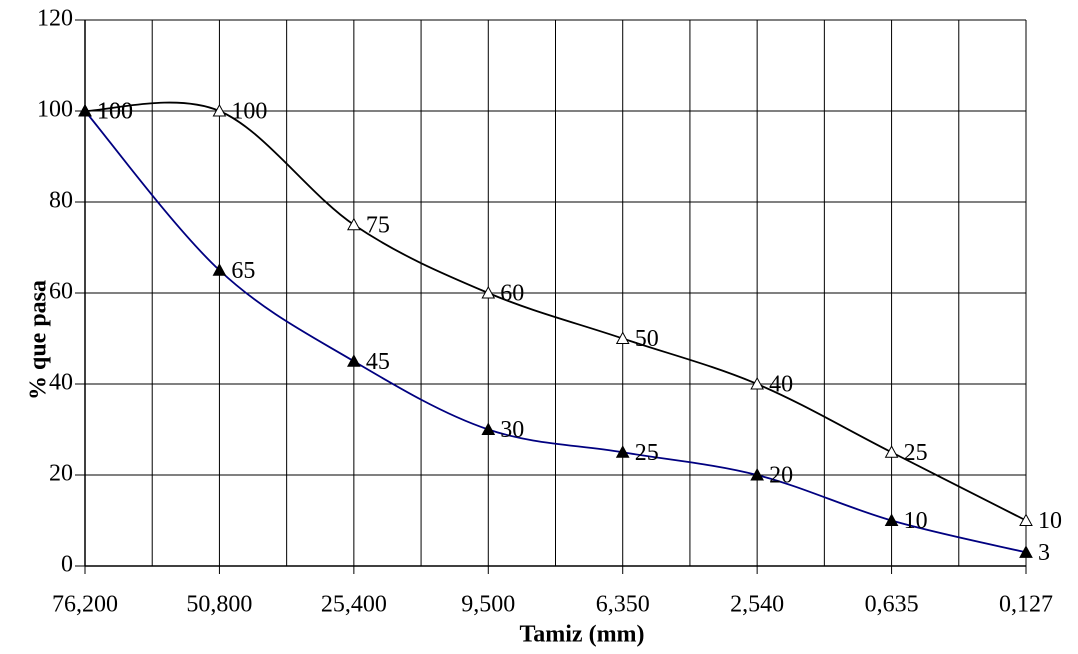 The image size is (1078, 654). I want to click on y-tick-label: 60, so click(61, 292).